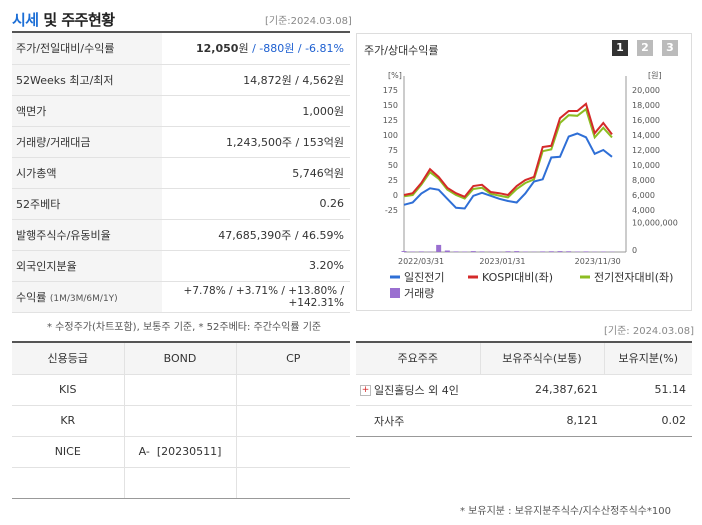 Image resolution: width=702 pixels, height=525 pixels. I want to click on volume-tick-label: 10,000,000, so click(655, 222).